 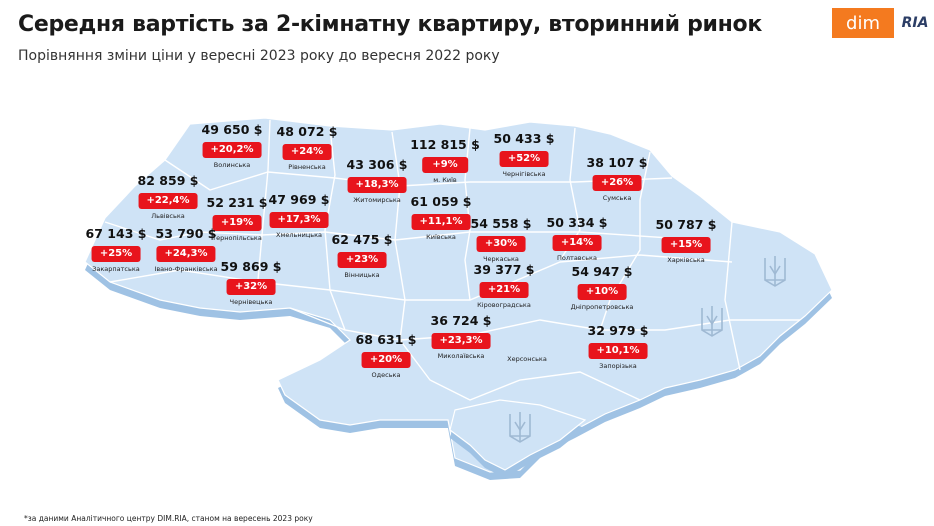 I want to click on region-price: 43 306 $, so click(x=377, y=164).